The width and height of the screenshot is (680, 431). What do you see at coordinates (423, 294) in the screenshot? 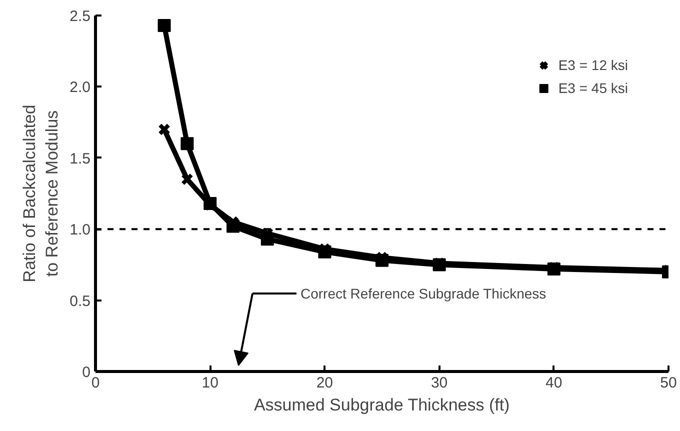
I see `annotation: Correct Reference Subgrade Thickness` at bounding box center [423, 294].